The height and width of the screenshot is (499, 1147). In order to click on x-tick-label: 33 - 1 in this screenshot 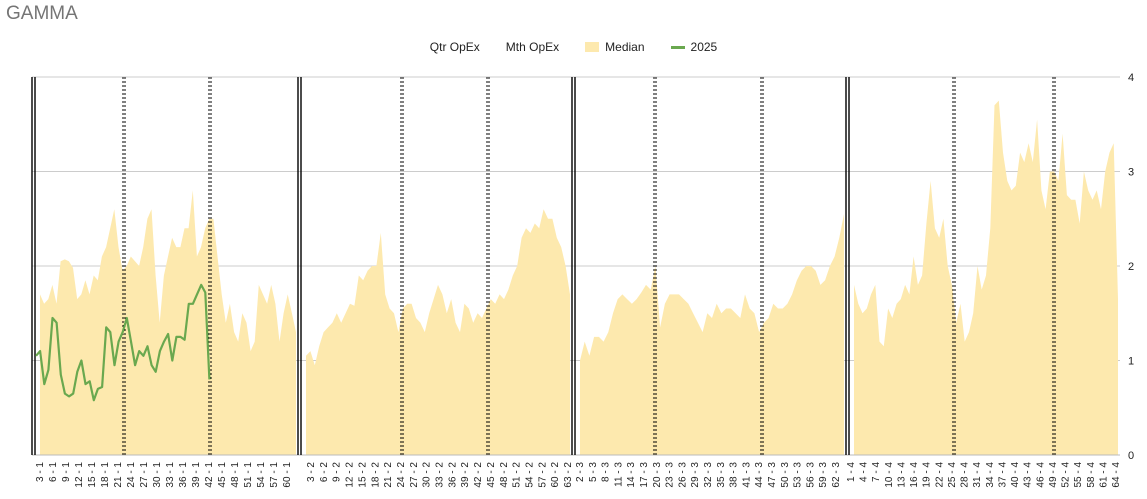, I will do `click(170, 475)`.